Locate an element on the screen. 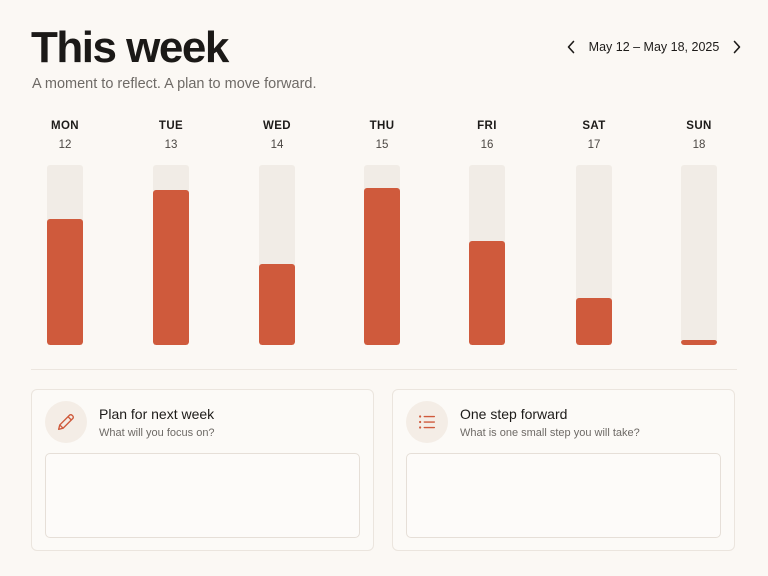 This screenshot has width=768, height=576. day-column: MON 12 is located at coordinates (65, 135).